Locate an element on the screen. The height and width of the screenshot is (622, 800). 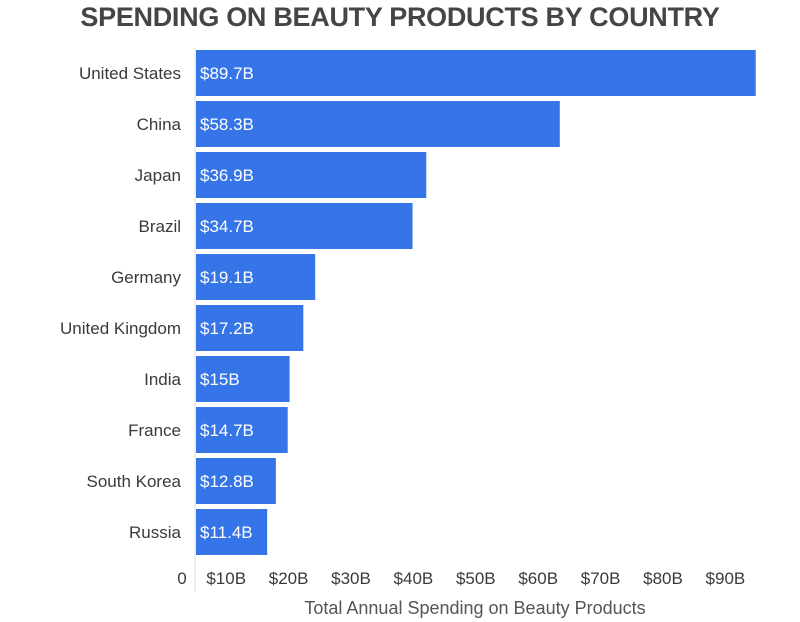
x-tick-label: $70B is located at coordinates (601, 578).